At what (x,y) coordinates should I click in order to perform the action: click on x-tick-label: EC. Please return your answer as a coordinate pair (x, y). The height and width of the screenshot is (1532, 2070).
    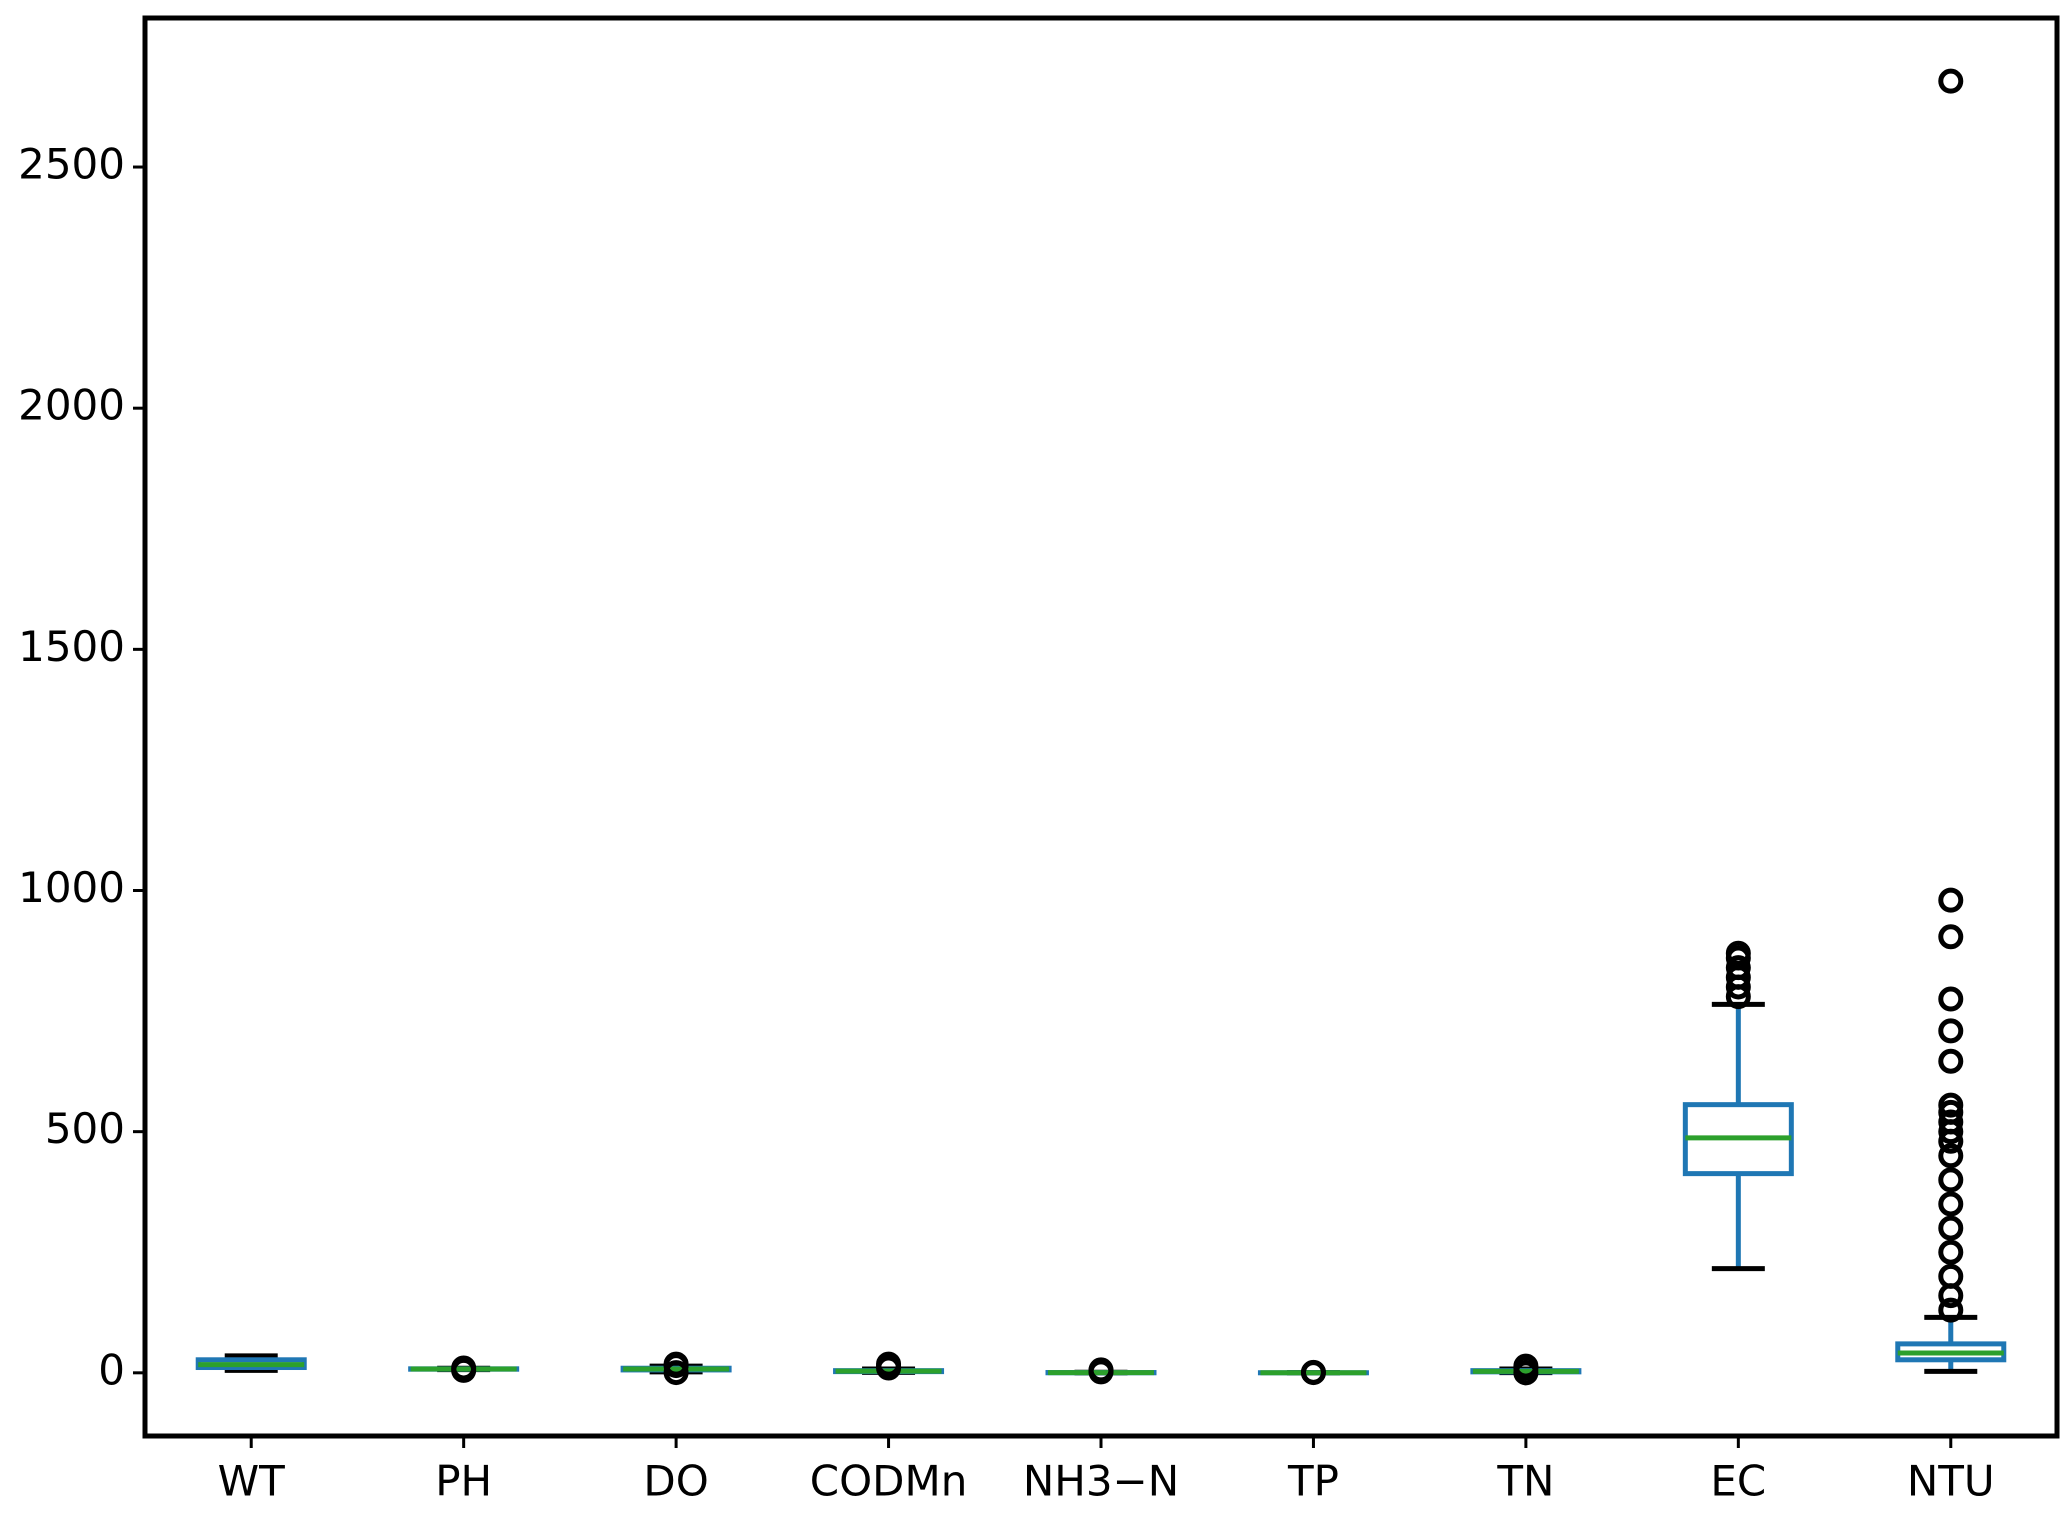
    Looking at the image, I should click on (1738, 1481).